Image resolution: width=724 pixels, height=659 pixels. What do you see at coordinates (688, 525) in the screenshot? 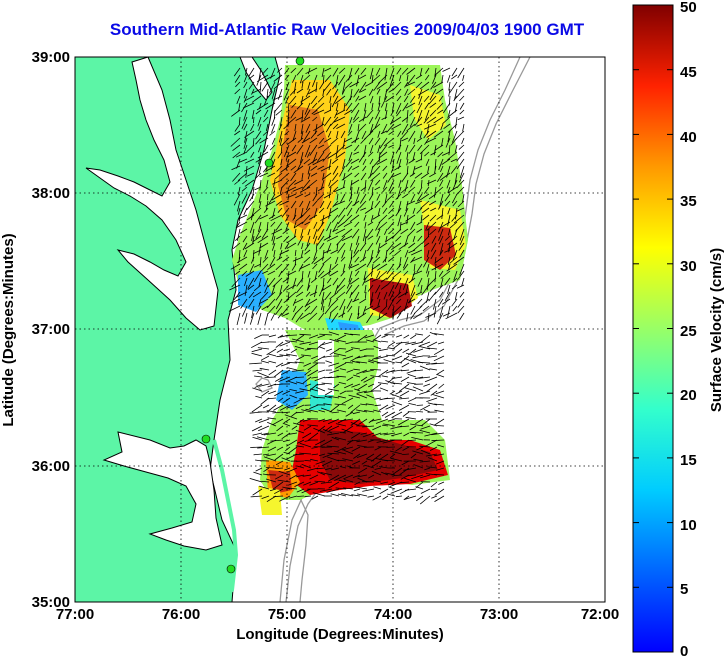
I see `colorbar-tick-label: 10` at bounding box center [688, 525].